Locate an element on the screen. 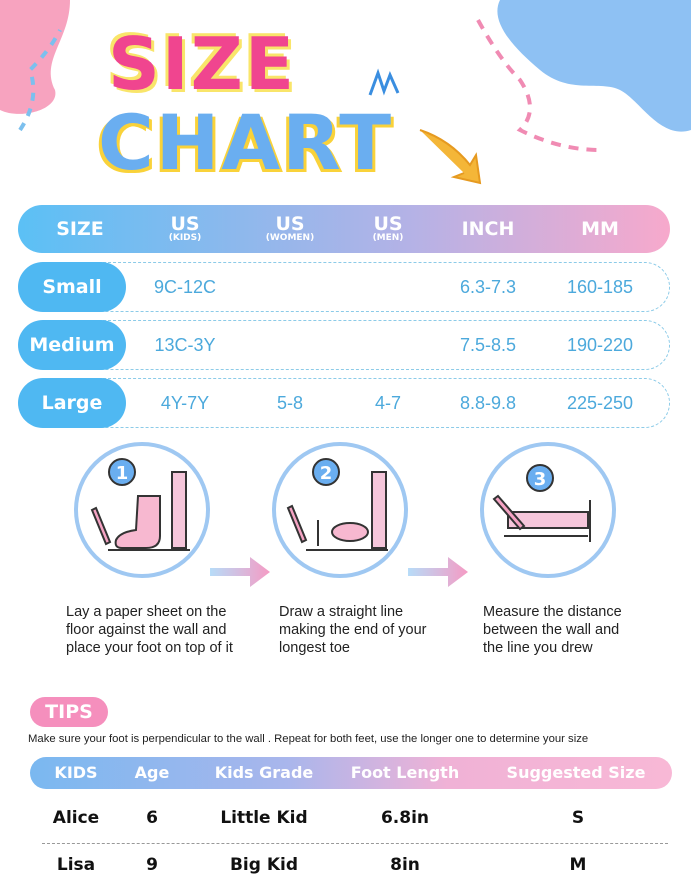  cell-foot-length: 6.8in is located at coordinates (405, 818).